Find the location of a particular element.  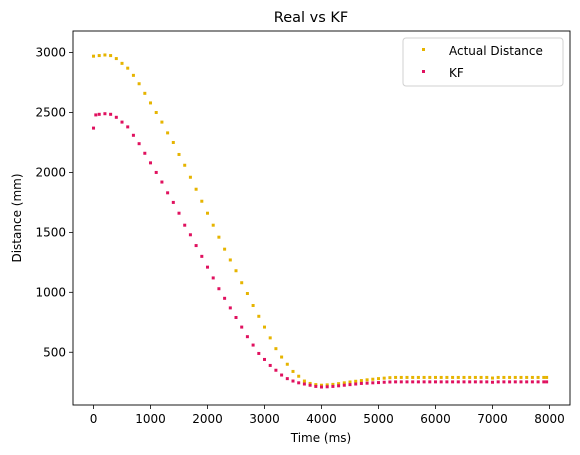

x-tick-label: 1000 is located at coordinates (150, 419).